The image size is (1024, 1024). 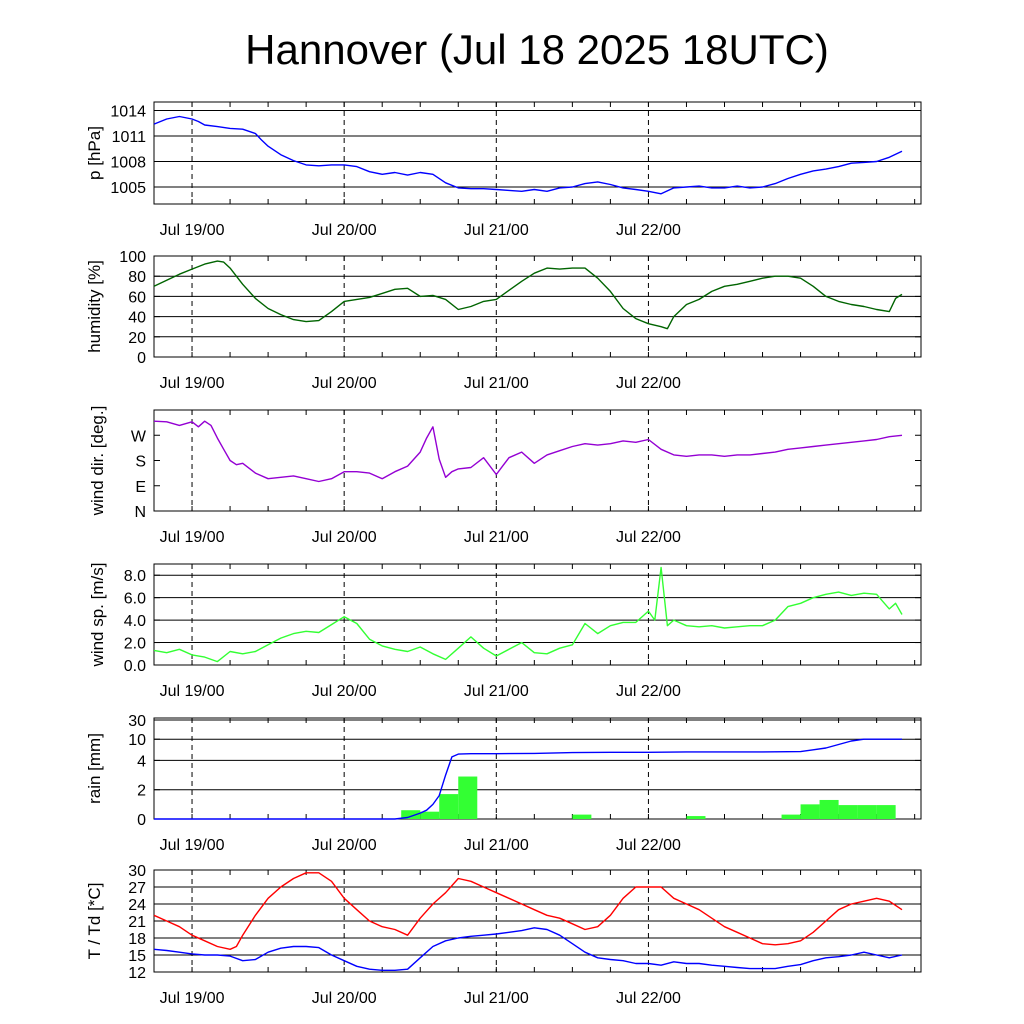 What do you see at coordinates (135, 576) in the screenshot?
I see `y-tick-label-wind_speed-4: 8.0` at bounding box center [135, 576].